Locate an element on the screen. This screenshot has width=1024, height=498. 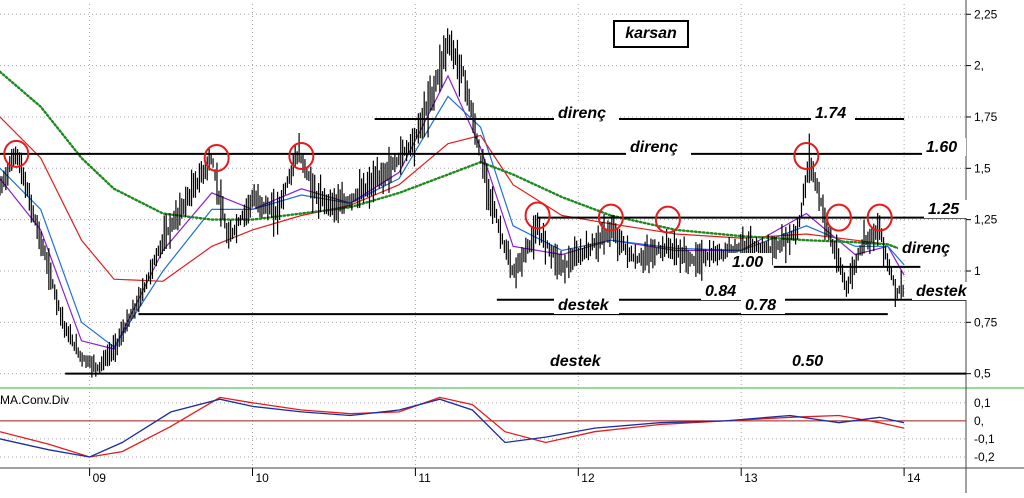
level-value-label: 1.00 is located at coordinates (747, 262).